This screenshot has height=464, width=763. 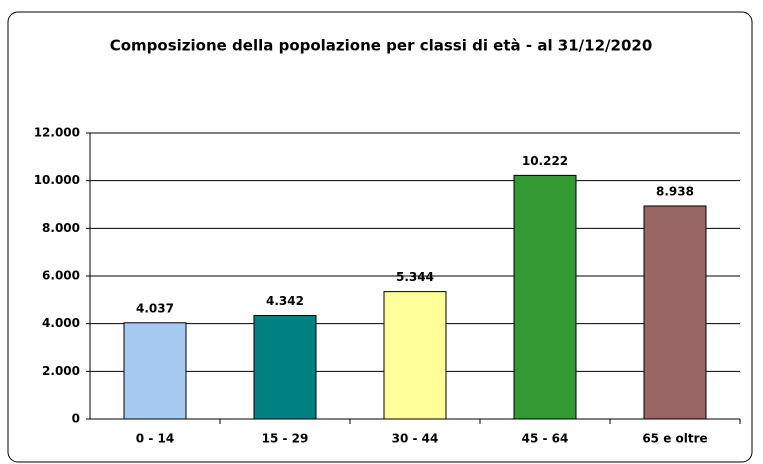 What do you see at coordinates (415, 439) in the screenshot?
I see `x-tick-label: 30 - 44` at bounding box center [415, 439].